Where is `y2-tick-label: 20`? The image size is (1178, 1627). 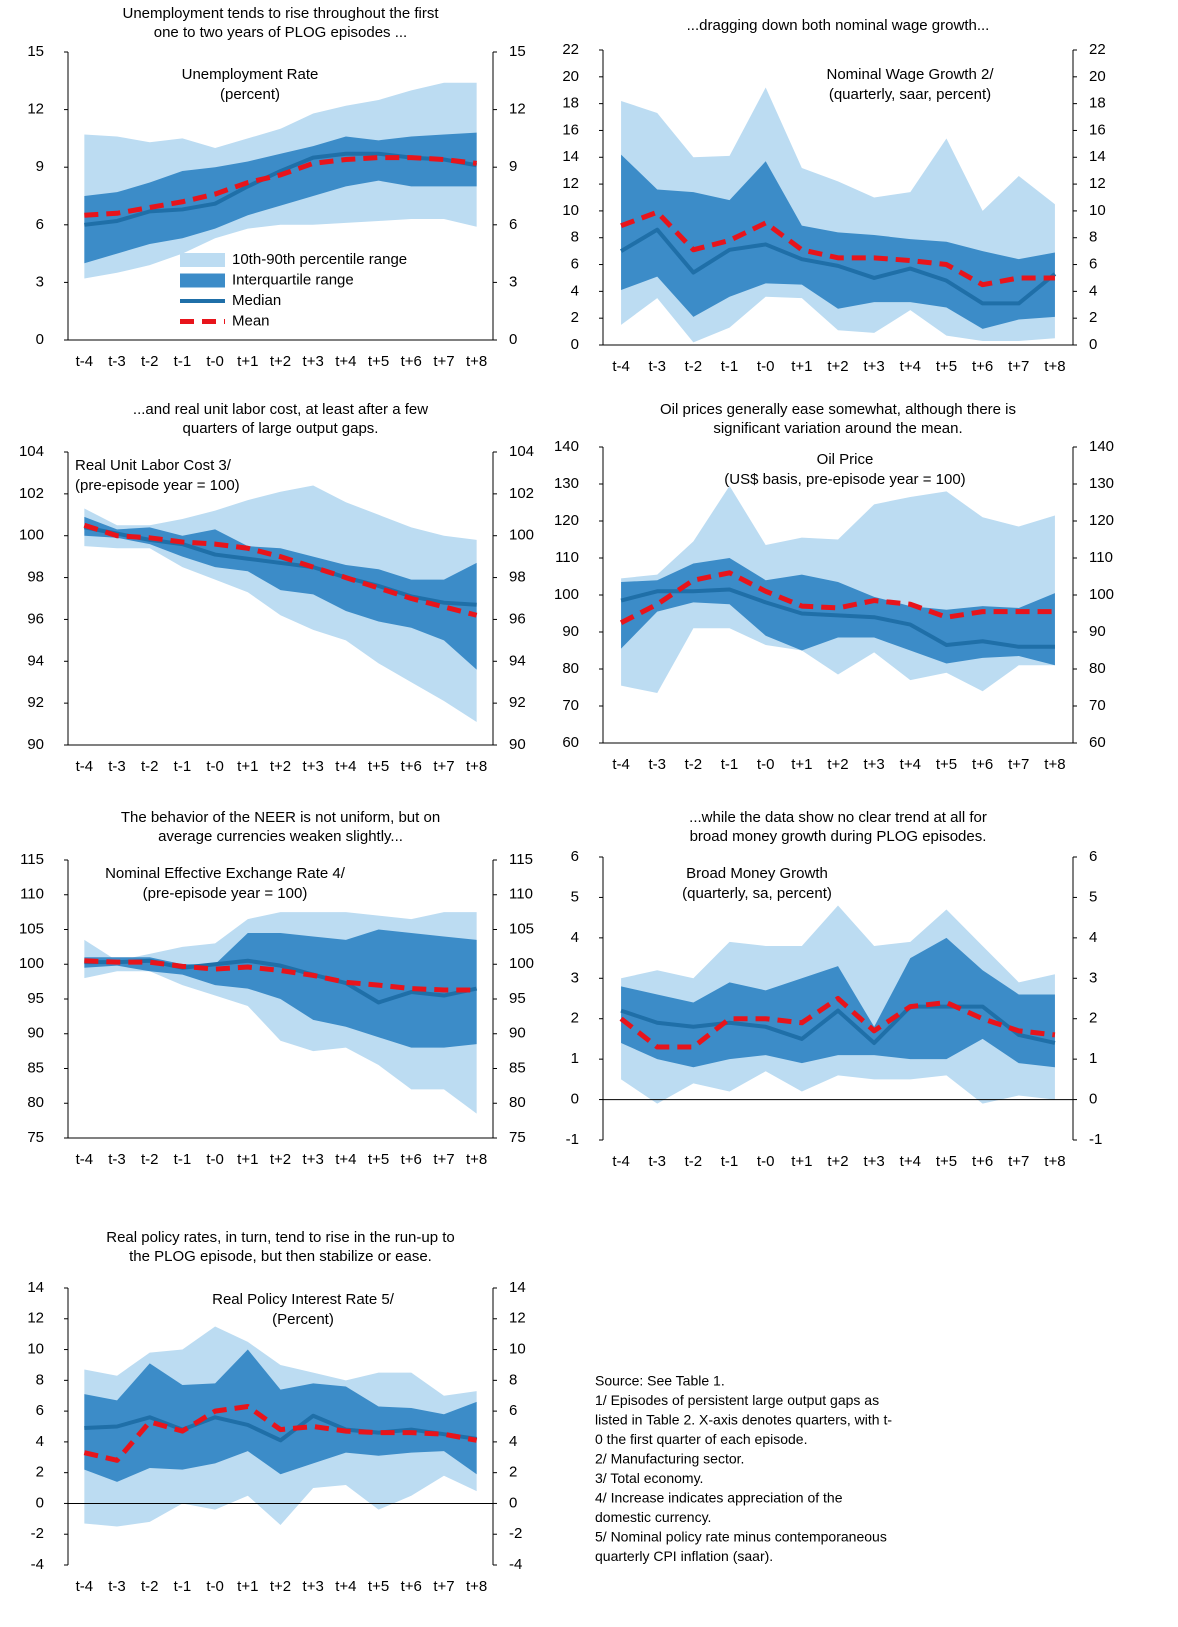
y2-tick-label: 20 is located at coordinates (1097, 76).